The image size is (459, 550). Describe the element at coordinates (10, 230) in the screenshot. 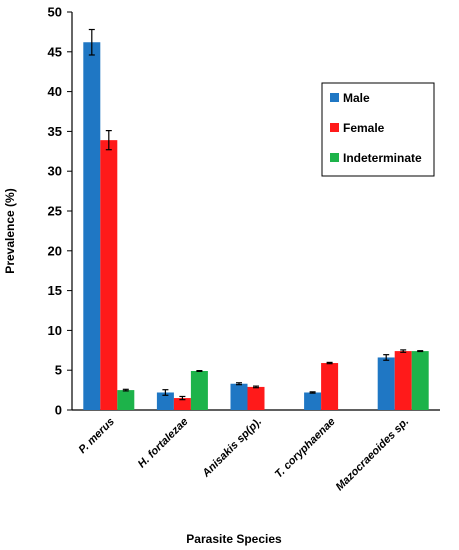

I see `y-axis-label: Prevalence (%)` at that location.